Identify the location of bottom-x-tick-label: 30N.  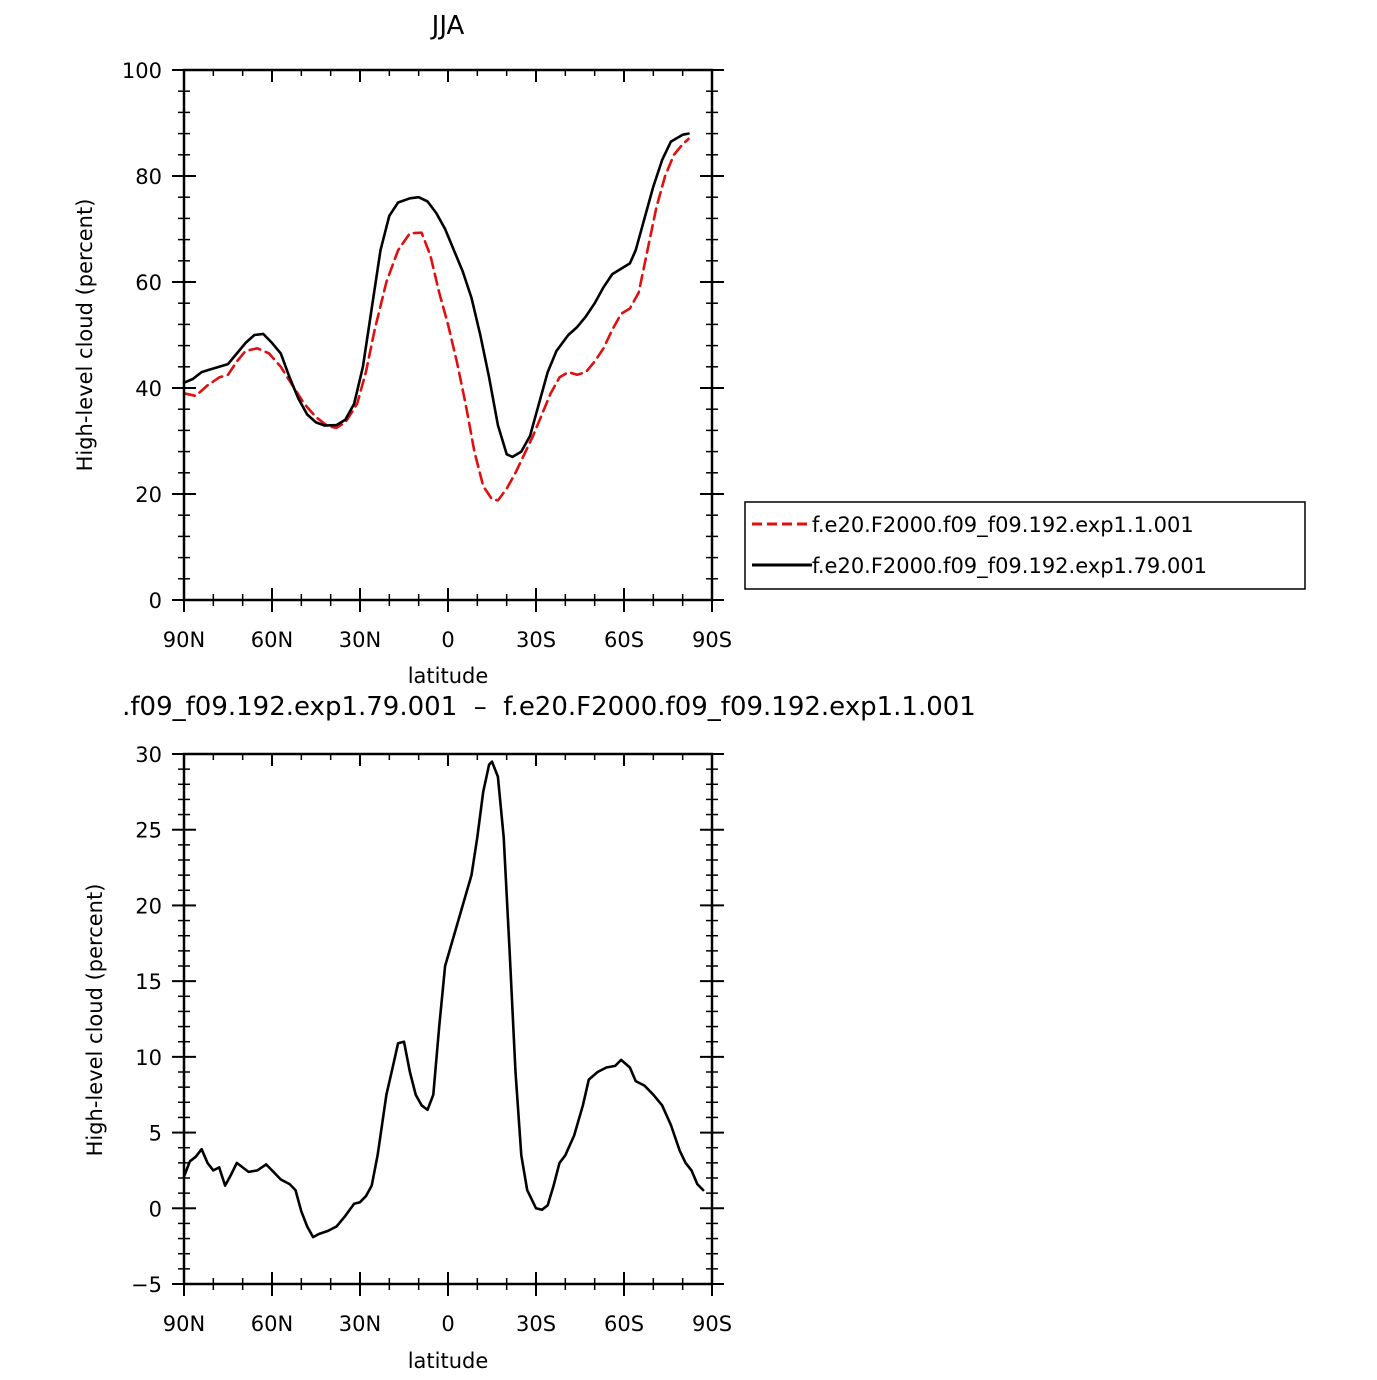
(360, 1324).